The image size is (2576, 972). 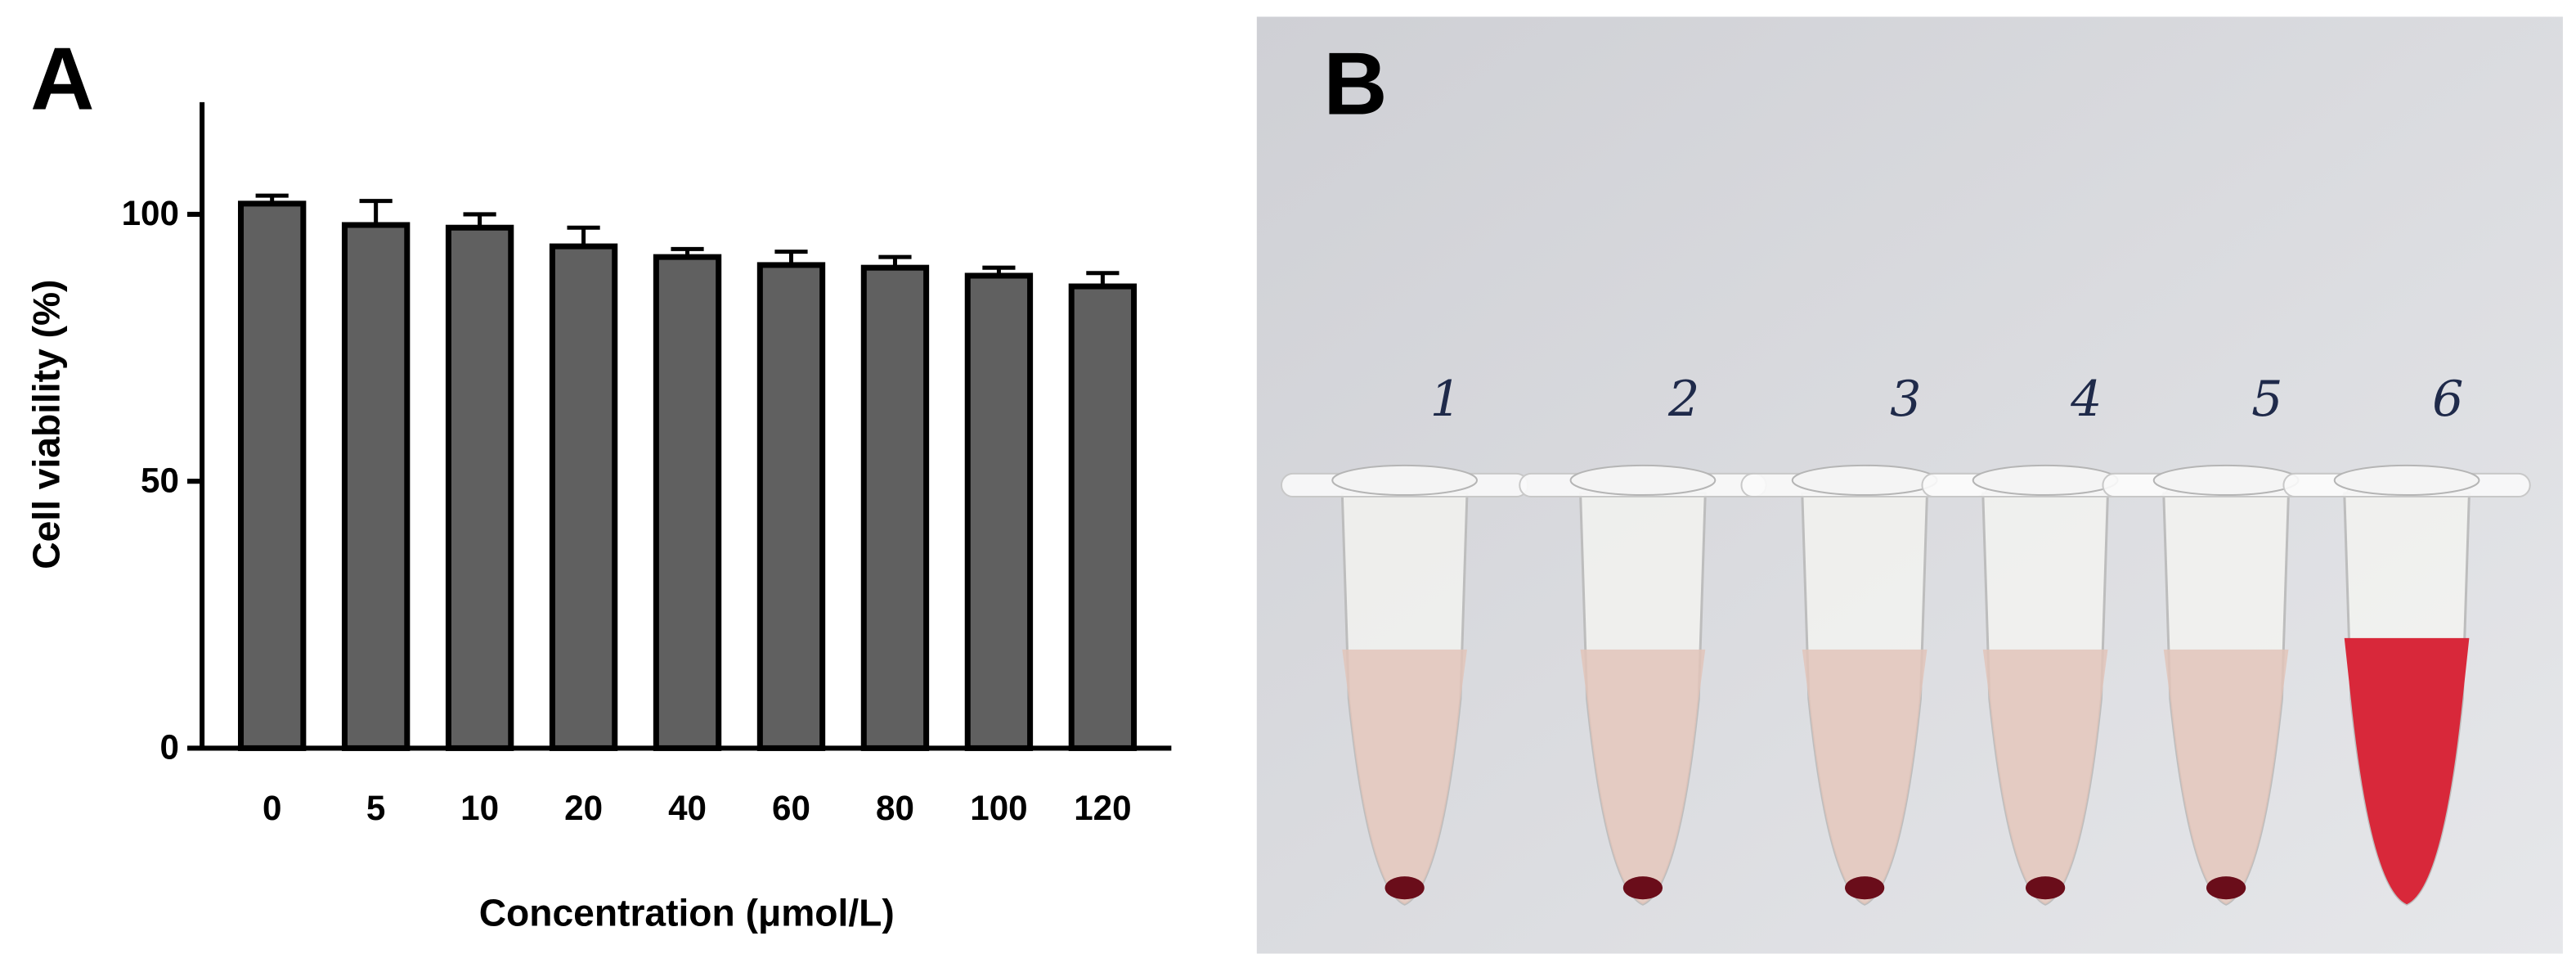 What do you see at coordinates (151, 213) in the screenshot?
I see `y-tick-label: 100` at bounding box center [151, 213].